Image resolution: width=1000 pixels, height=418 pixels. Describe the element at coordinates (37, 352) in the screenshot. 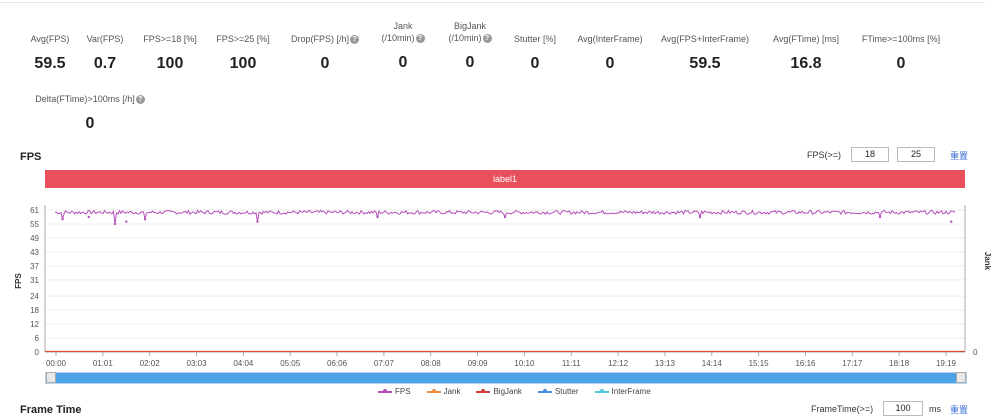

I see `y-tick-label: 0` at that location.